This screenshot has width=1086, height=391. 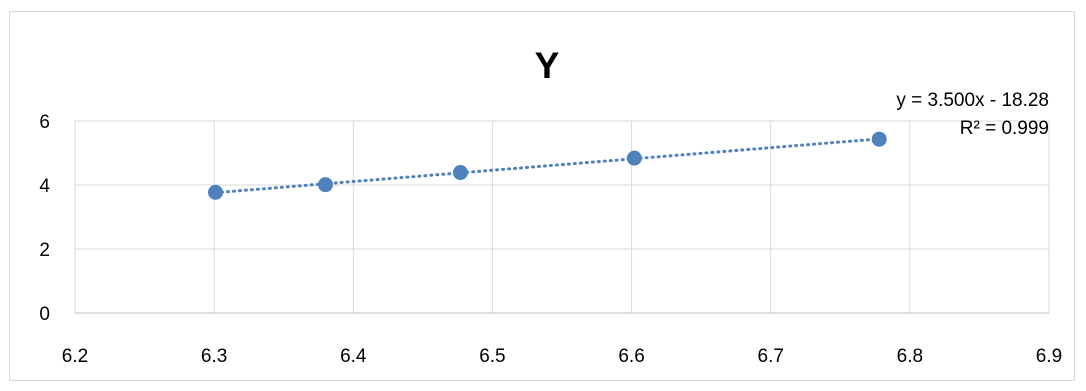 I want to click on x-tick-label: 6.7, so click(x=771, y=356).